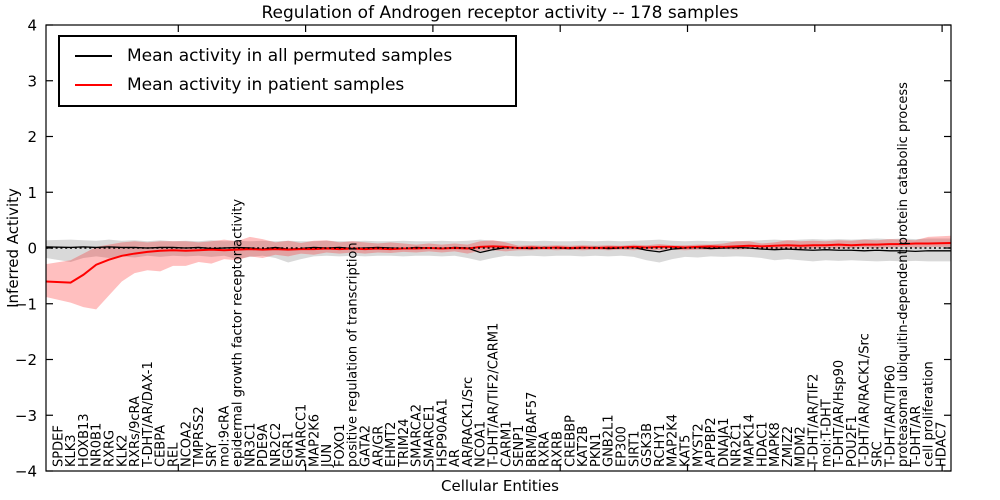 The image size is (1000, 500). What do you see at coordinates (148, 414) in the screenshot?
I see `x-tick-label: T-DHT/AR/DAX-1` at bounding box center [148, 414].